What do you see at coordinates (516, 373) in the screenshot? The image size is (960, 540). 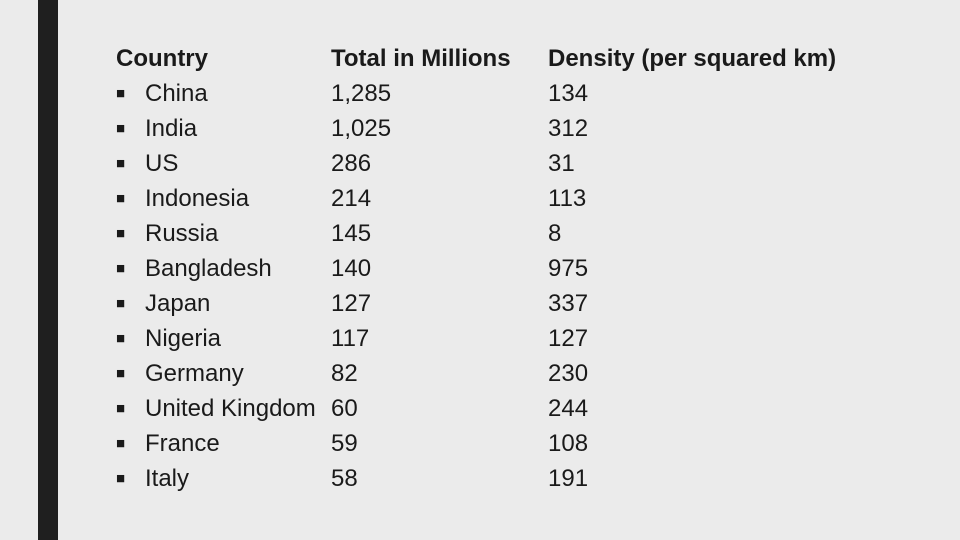 I see `table-row: ■ Germany 82 230` at bounding box center [516, 373].